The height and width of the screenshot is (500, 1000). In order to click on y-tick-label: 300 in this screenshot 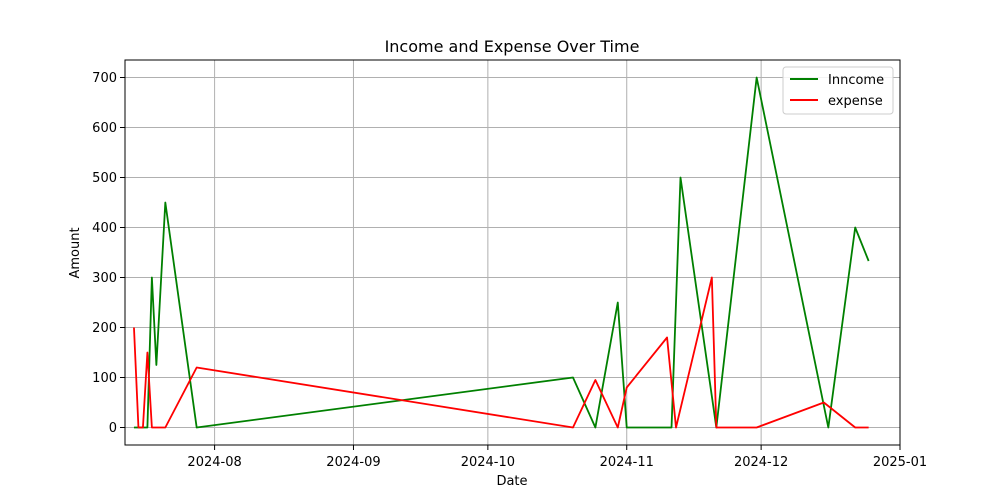, I will do `click(104, 278)`.